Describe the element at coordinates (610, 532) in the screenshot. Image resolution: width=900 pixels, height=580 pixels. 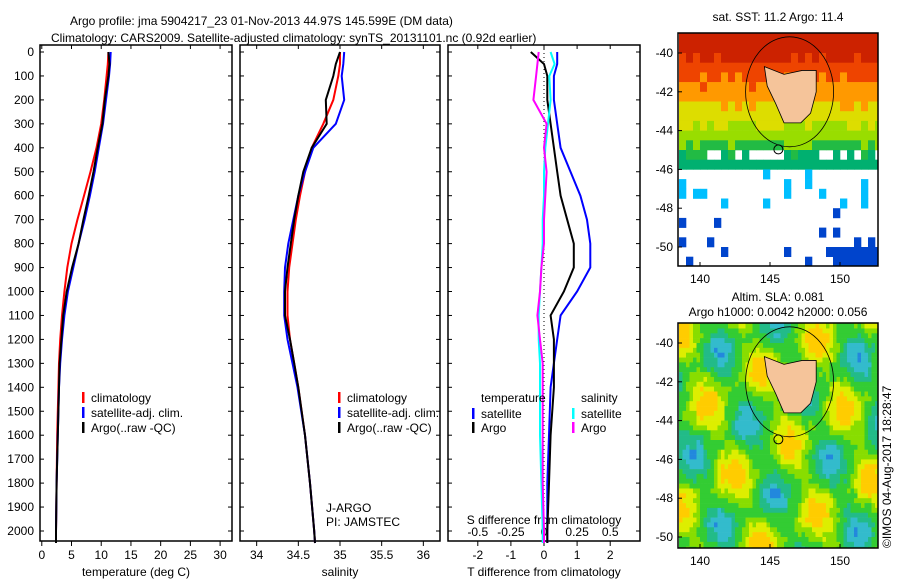
I see `s-tick-label: 0.5` at that location.